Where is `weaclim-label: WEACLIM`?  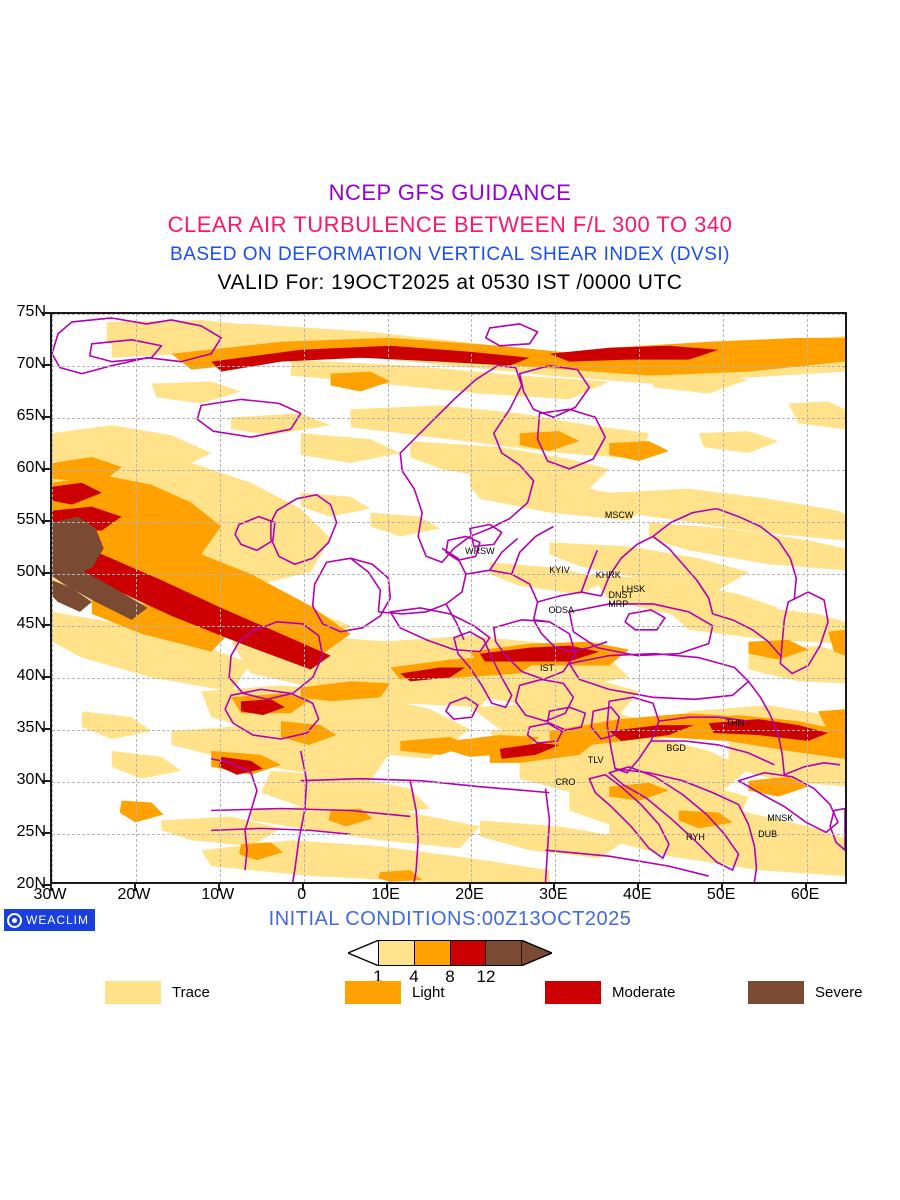 weaclim-label: WEACLIM is located at coordinates (58, 920).